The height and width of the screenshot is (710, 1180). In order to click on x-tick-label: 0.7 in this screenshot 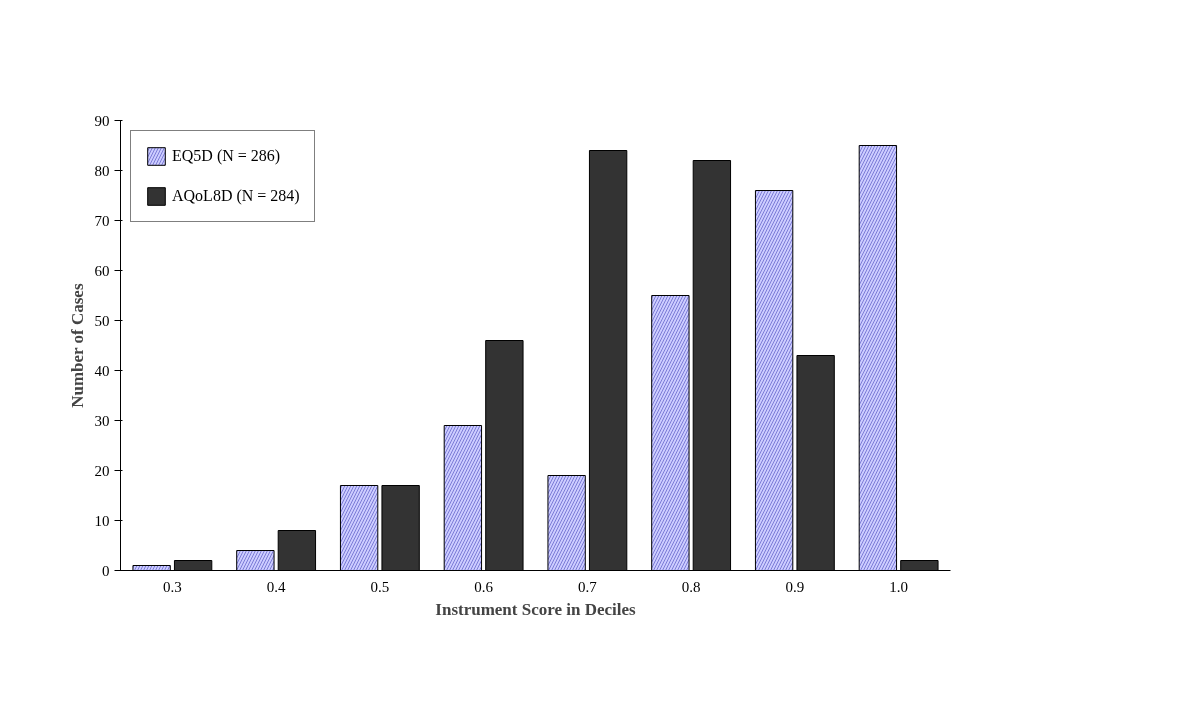, I will do `click(588, 586)`.